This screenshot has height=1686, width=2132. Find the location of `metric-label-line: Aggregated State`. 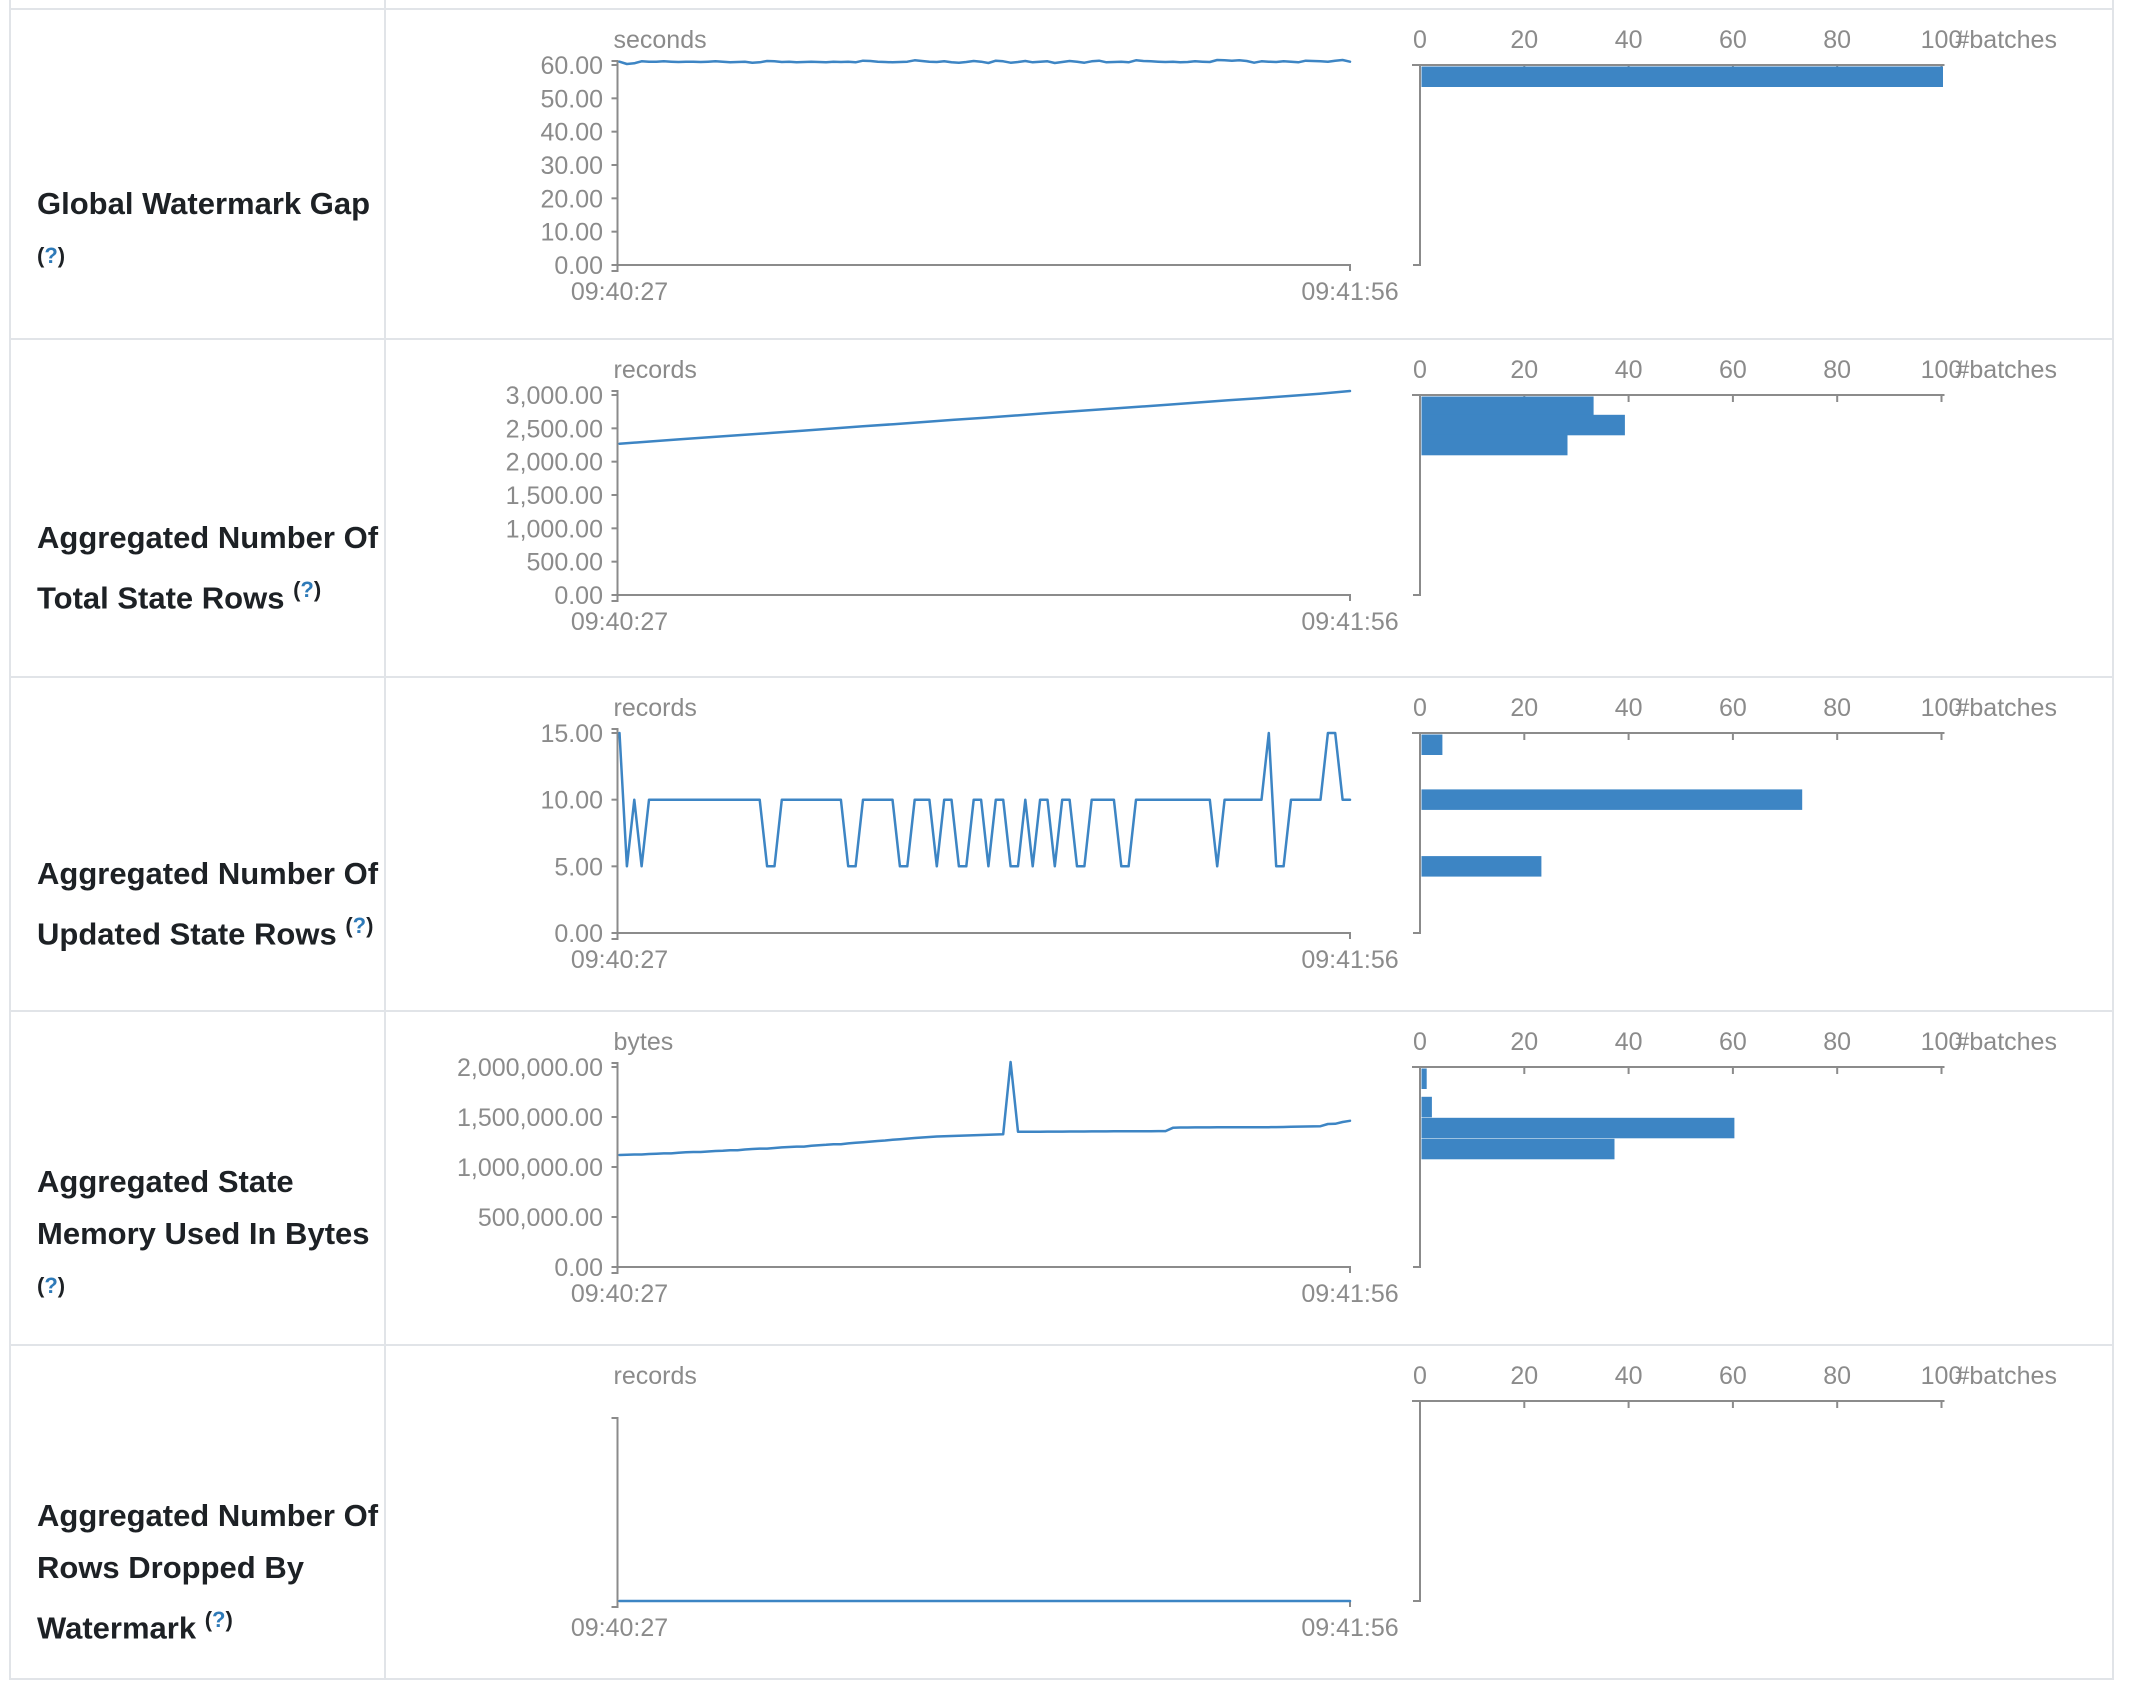

metric-label-line: Aggregated State is located at coordinates (165, 1181).